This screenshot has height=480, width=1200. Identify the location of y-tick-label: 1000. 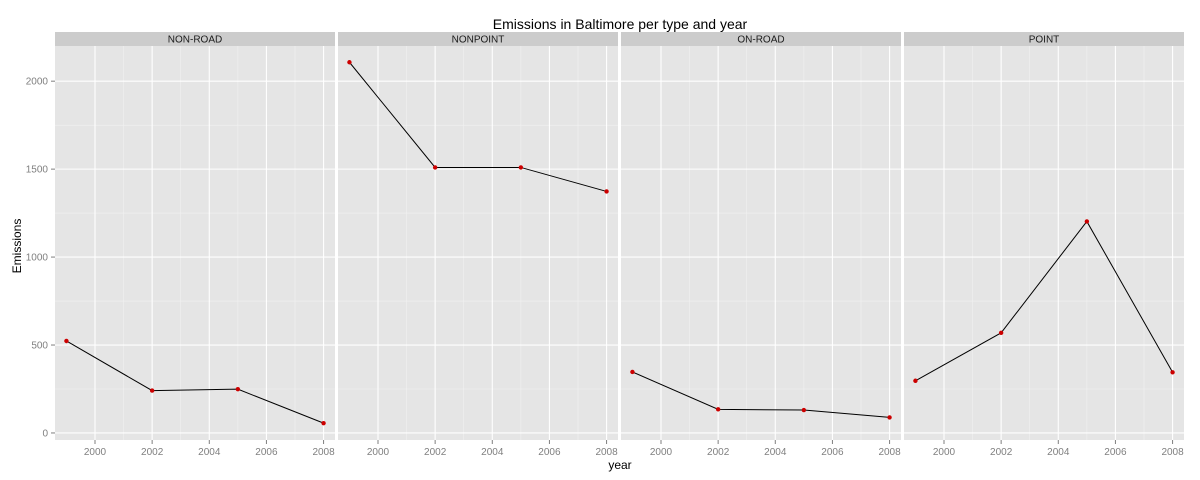
(37, 258).